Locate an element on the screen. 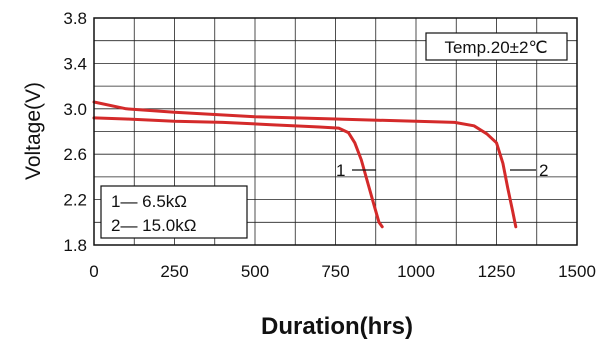 The image size is (607, 341). x-tick-label: 1500 is located at coordinates (577, 271).